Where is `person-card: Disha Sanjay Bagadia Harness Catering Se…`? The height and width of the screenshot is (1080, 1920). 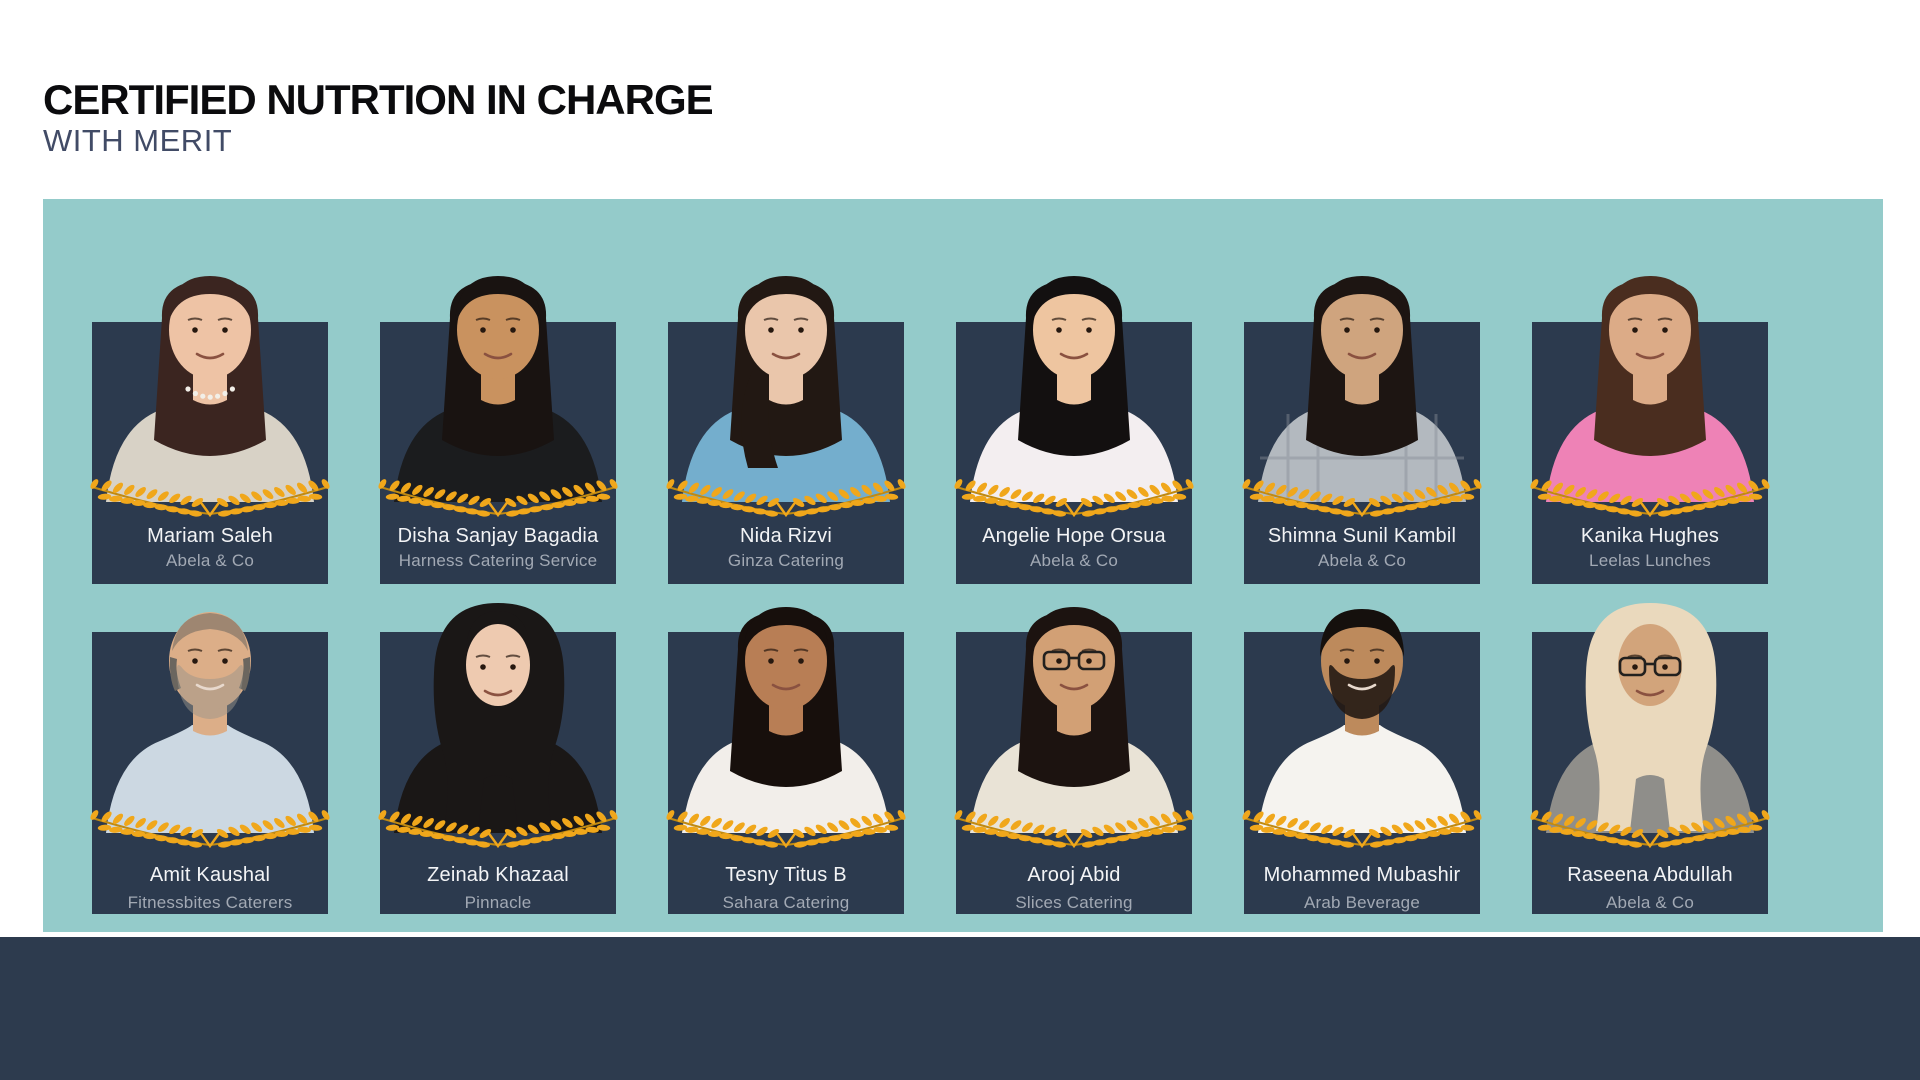 person-card: Disha Sanjay Bagadia Harness Catering Se… is located at coordinates (498, 430).